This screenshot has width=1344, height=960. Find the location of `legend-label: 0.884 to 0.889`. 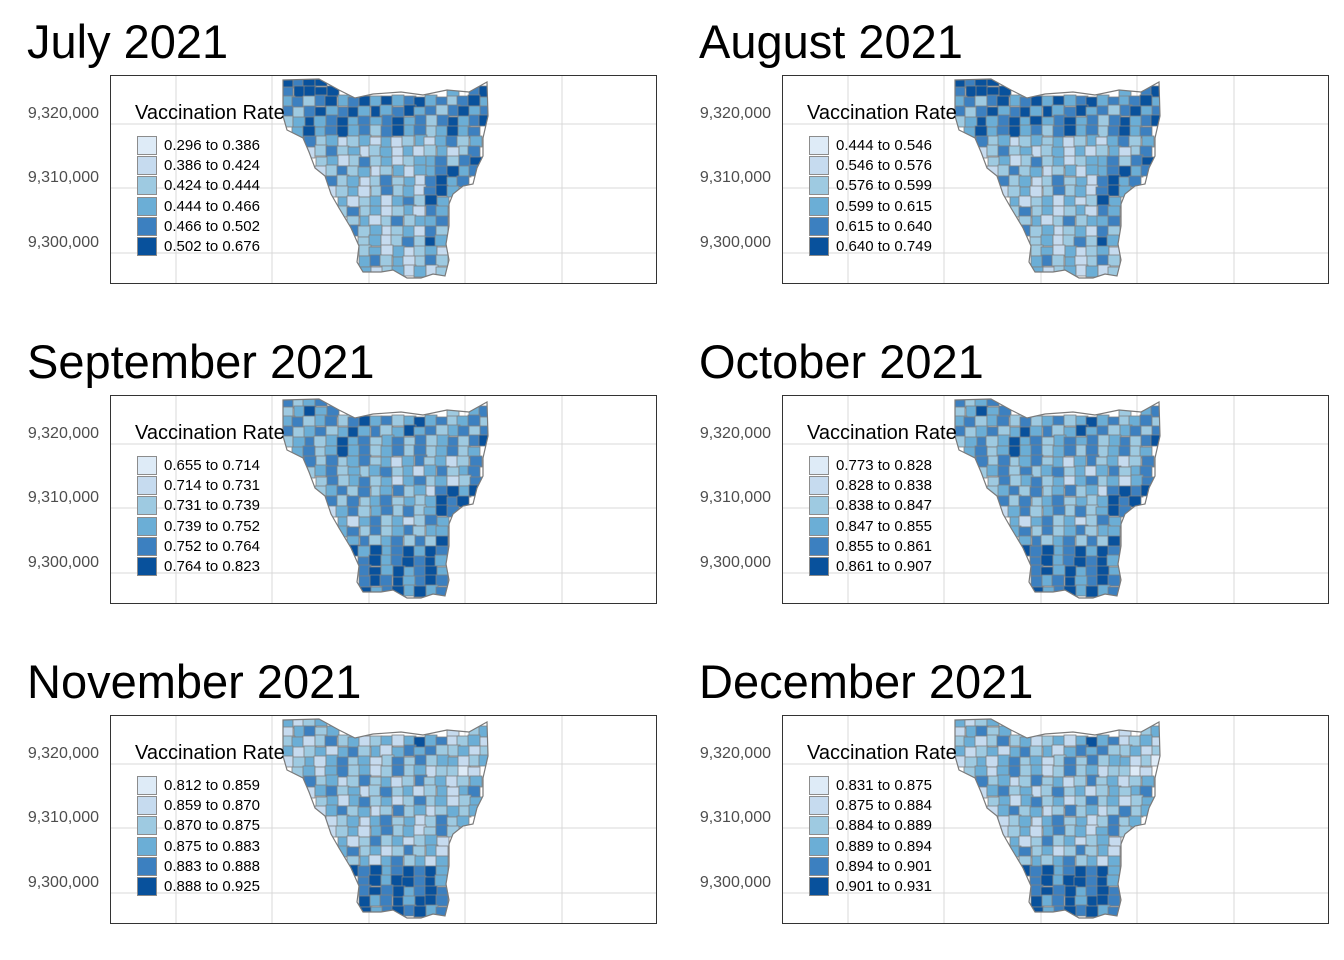

legend-label: 0.884 to 0.889 is located at coordinates (884, 826).